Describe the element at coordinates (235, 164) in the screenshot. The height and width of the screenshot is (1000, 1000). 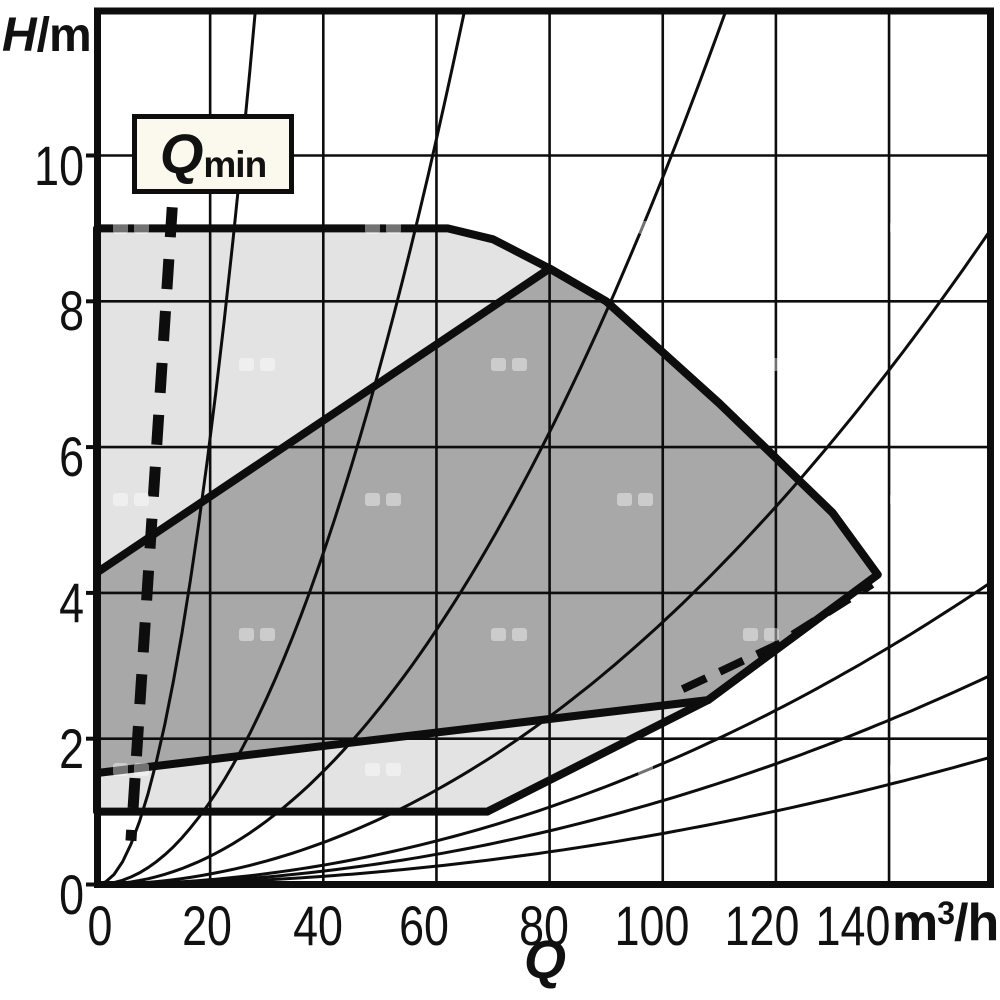
I see `qmin-subscript: min` at that location.